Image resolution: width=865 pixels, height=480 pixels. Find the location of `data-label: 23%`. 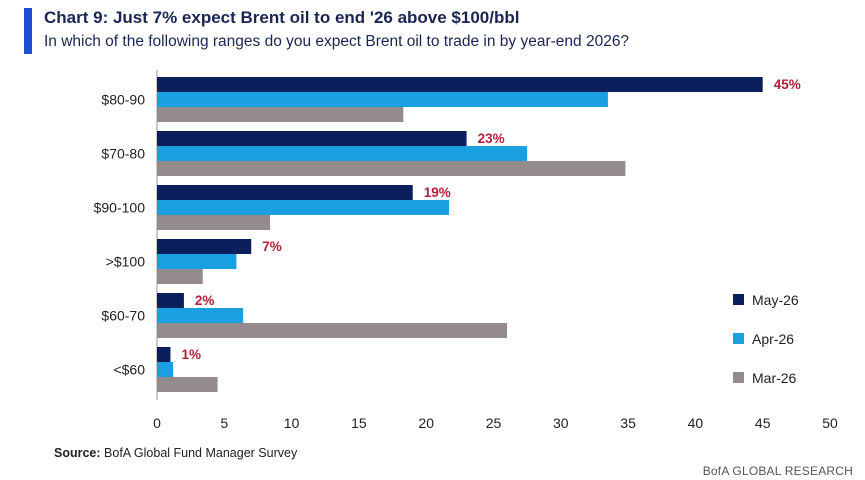

data-label: 23% is located at coordinates (491, 138).